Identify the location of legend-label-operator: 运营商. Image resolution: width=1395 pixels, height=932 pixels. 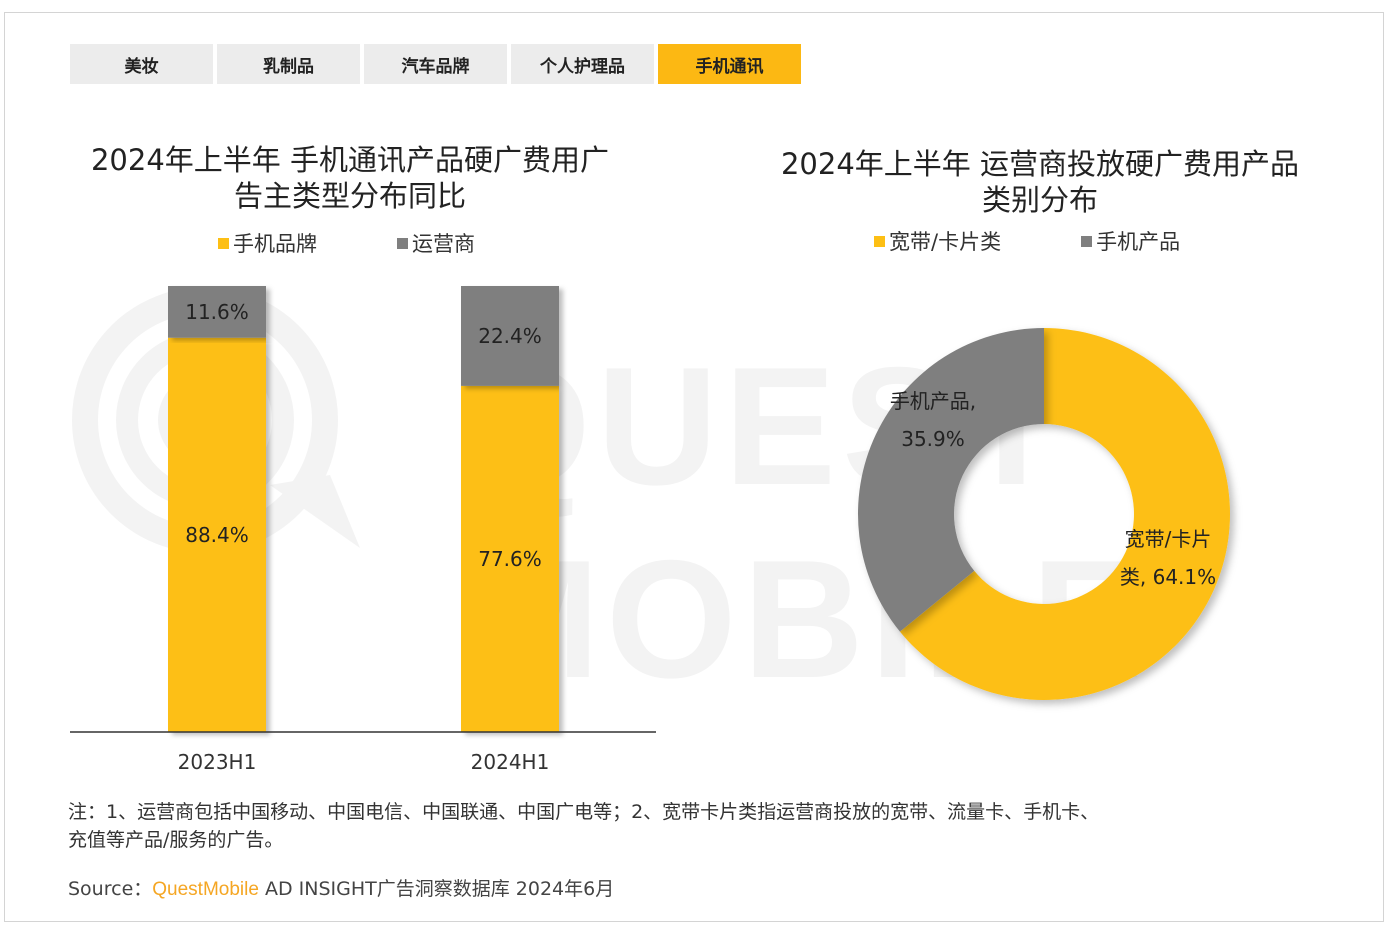
(443, 244).